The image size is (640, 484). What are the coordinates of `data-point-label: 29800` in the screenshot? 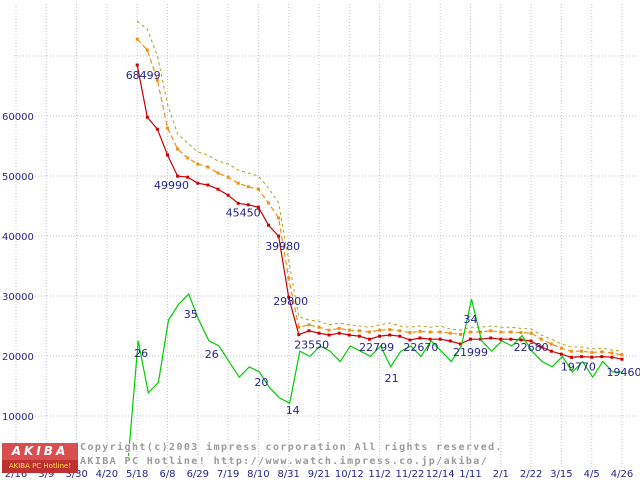 It's located at (290, 301).